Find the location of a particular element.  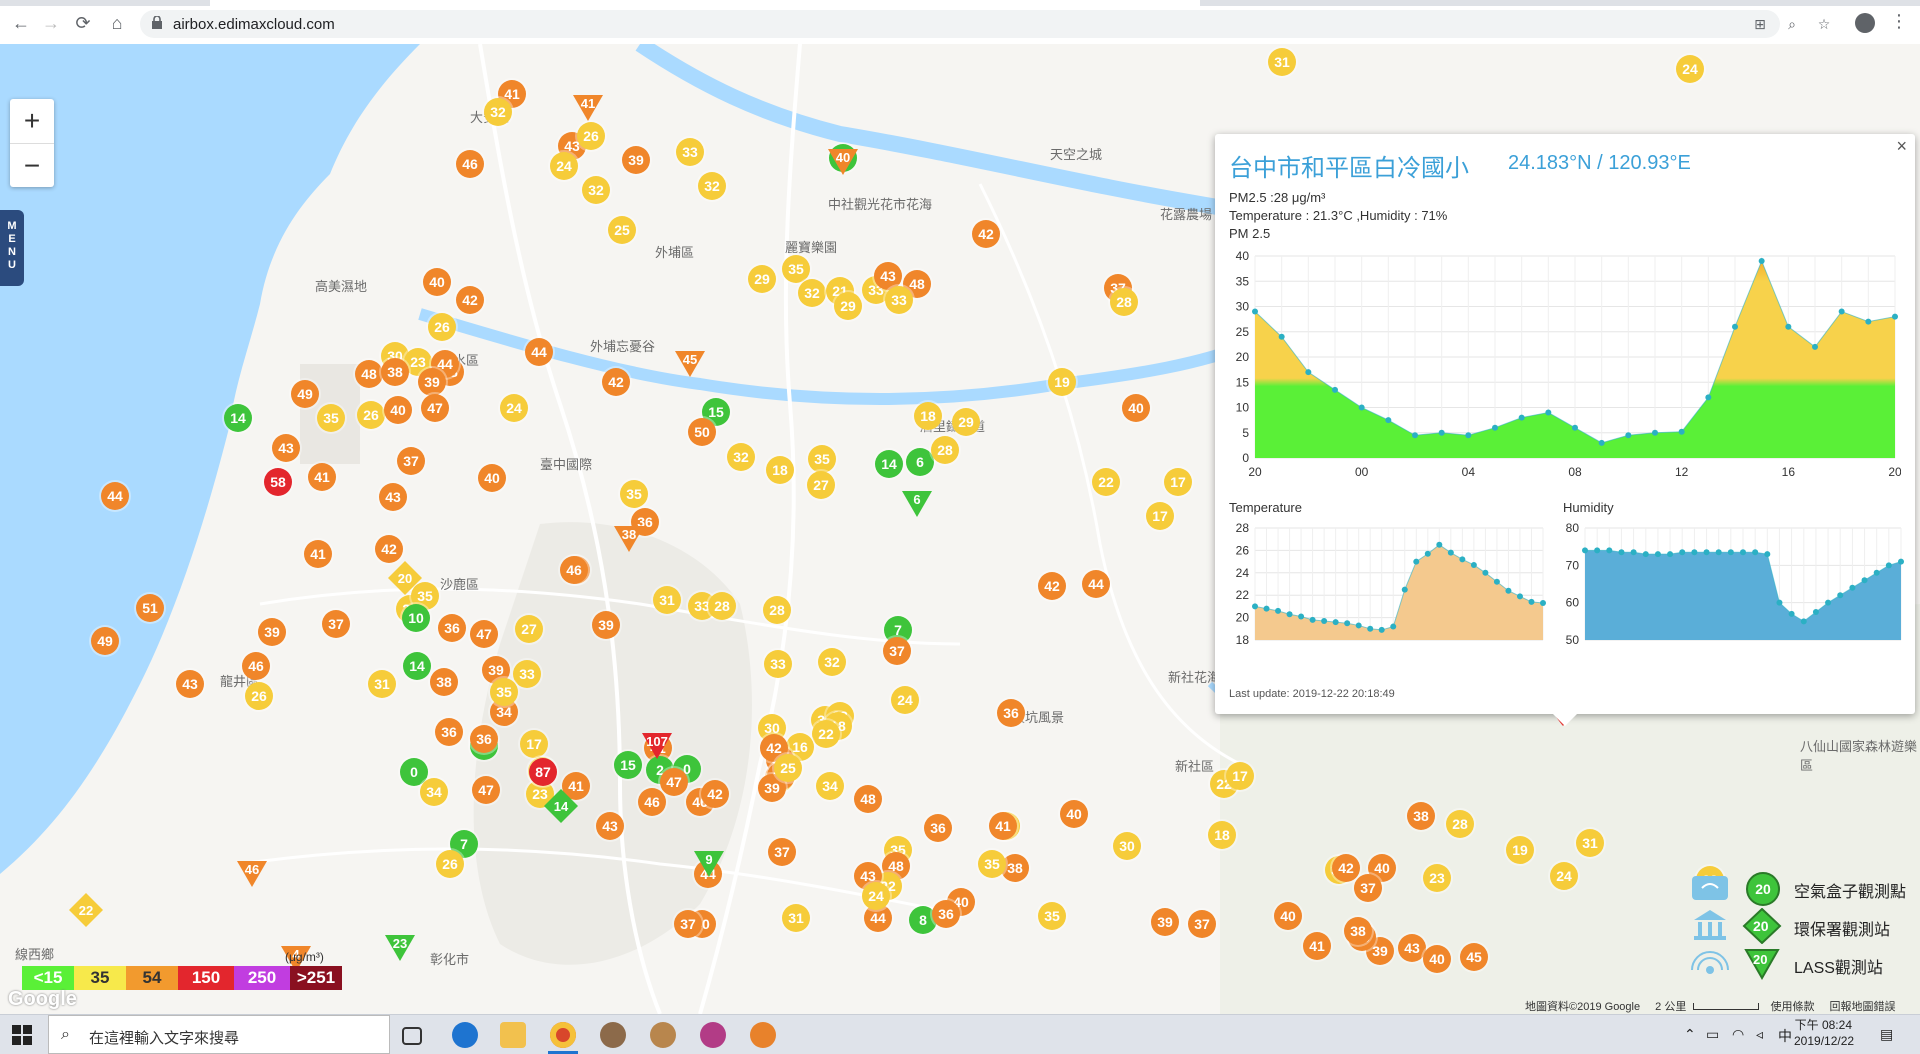

forward-icon: → is located at coordinates (51, 23).